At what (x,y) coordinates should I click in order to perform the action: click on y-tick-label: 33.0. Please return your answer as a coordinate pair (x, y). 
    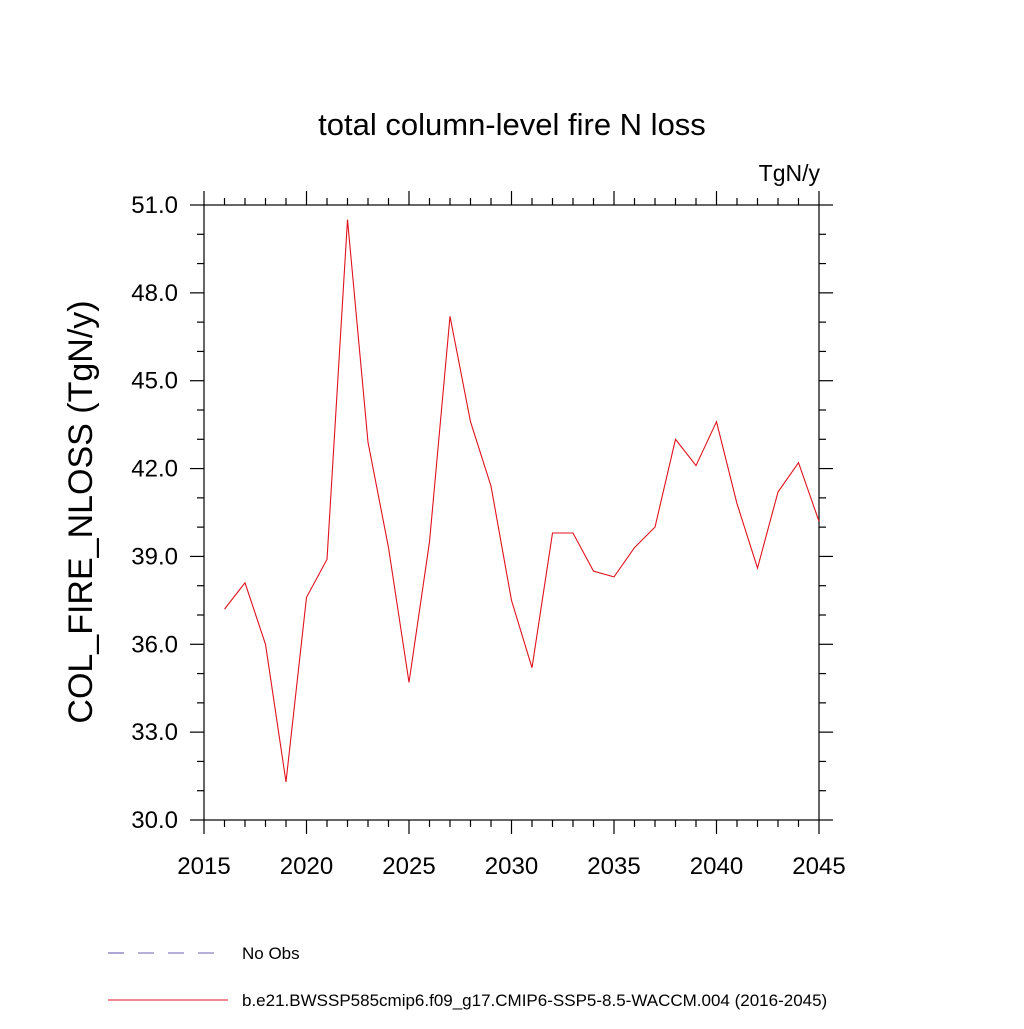
    Looking at the image, I should click on (154, 732).